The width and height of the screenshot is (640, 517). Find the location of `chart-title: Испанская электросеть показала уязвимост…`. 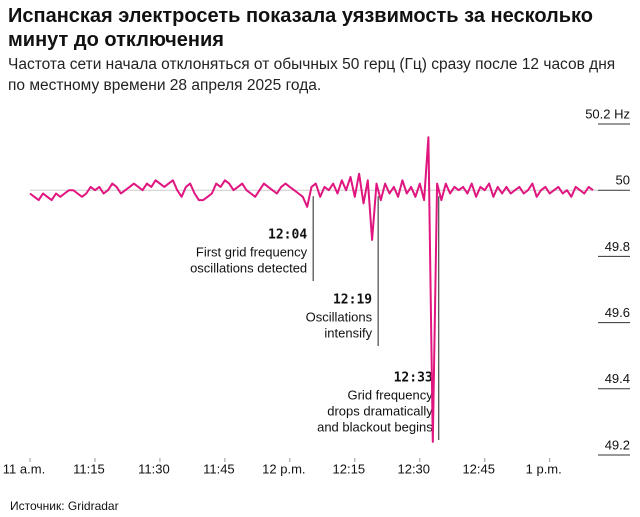

chart-title: Испанская электросеть показала уязвимост… is located at coordinates (300, 28).